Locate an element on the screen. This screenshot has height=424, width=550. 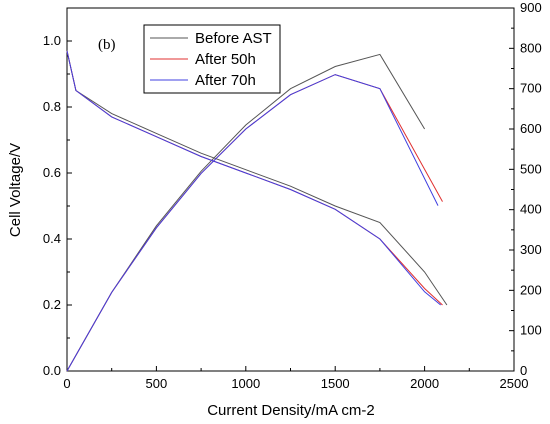
y-tick-label-1: 0.2 is located at coordinates (52, 304).